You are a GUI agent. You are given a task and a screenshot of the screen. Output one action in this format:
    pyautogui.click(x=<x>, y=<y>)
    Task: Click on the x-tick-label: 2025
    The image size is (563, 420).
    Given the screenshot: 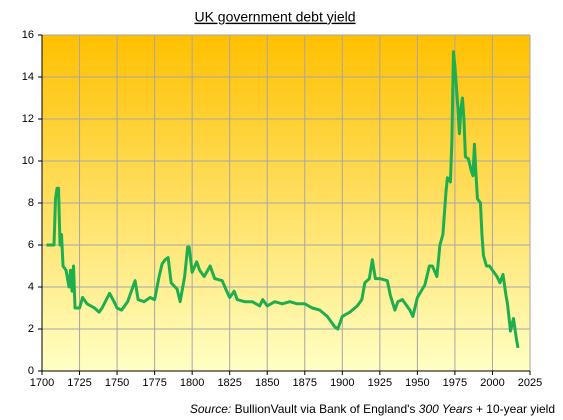 What is the action you would take?
    pyautogui.click(x=530, y=383)
    